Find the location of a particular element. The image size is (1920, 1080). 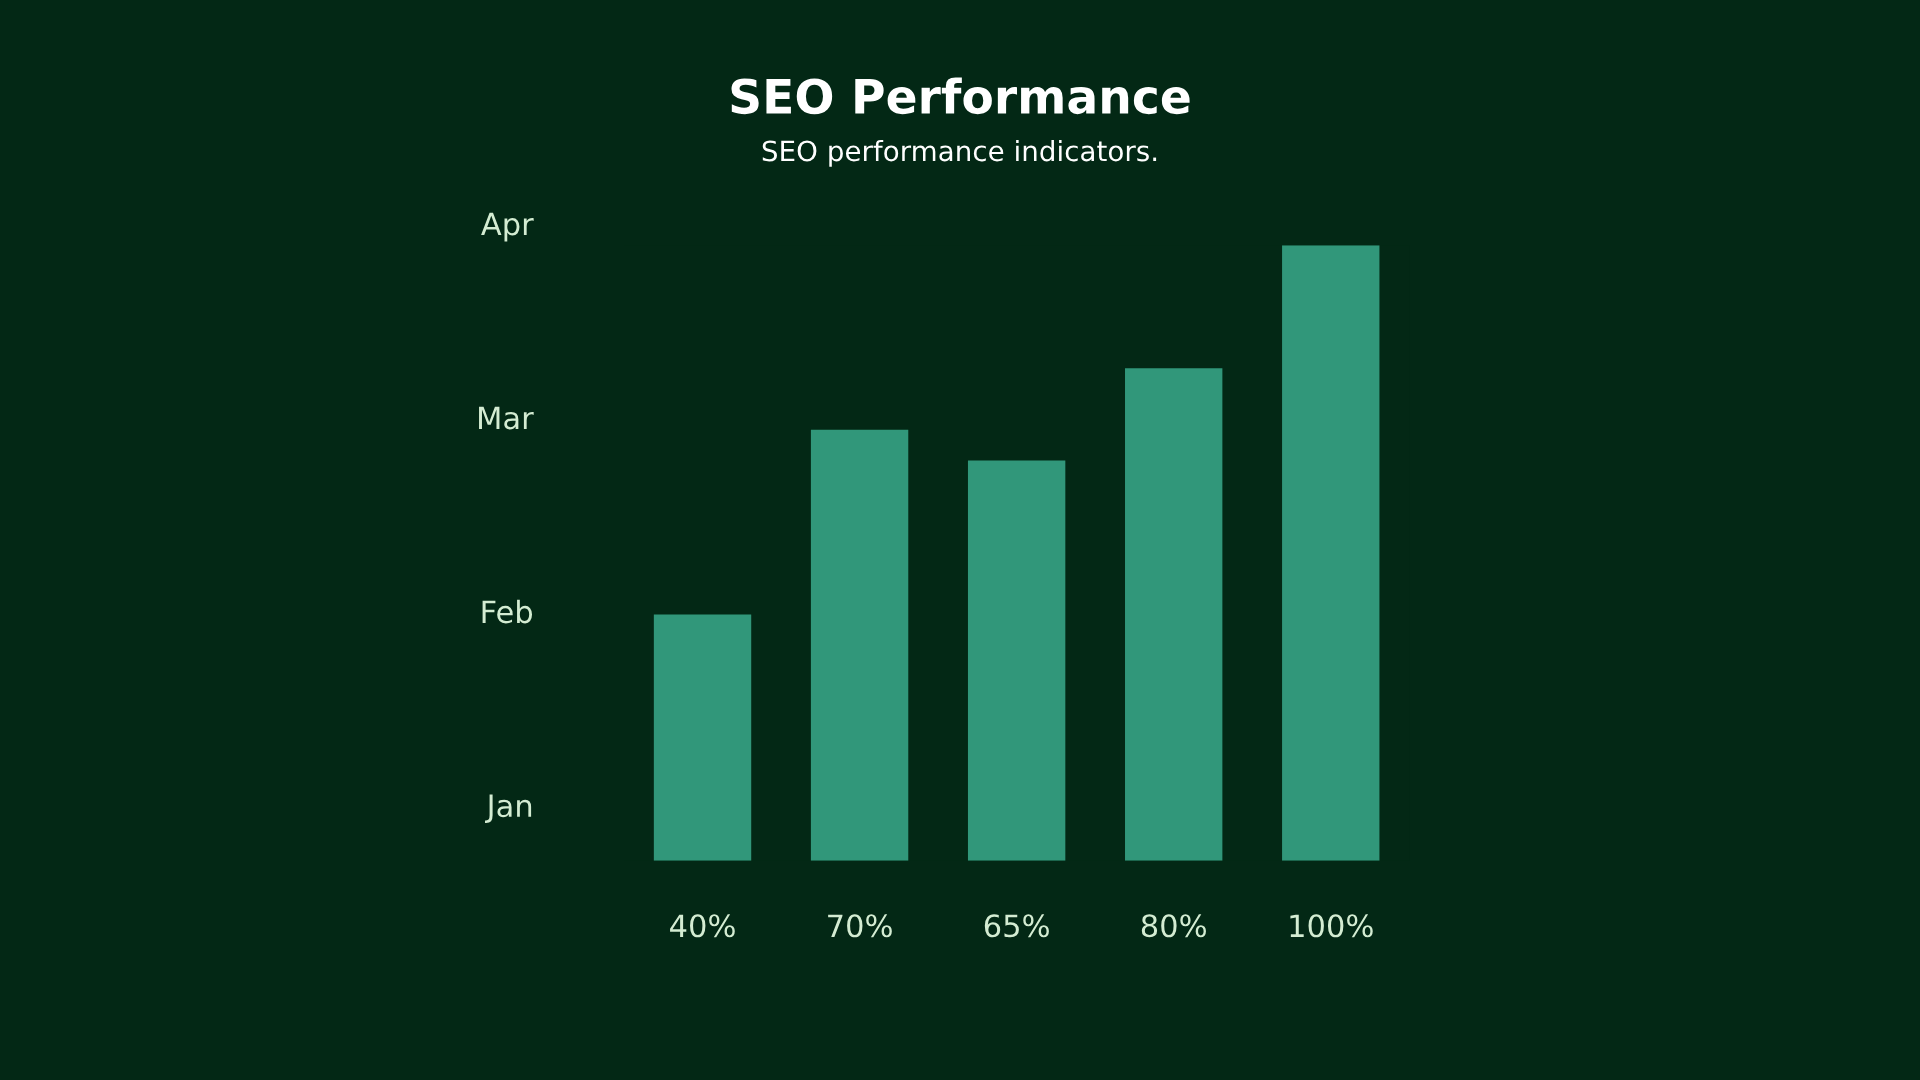

data-label: 40% is located at coordinates (702, 926).